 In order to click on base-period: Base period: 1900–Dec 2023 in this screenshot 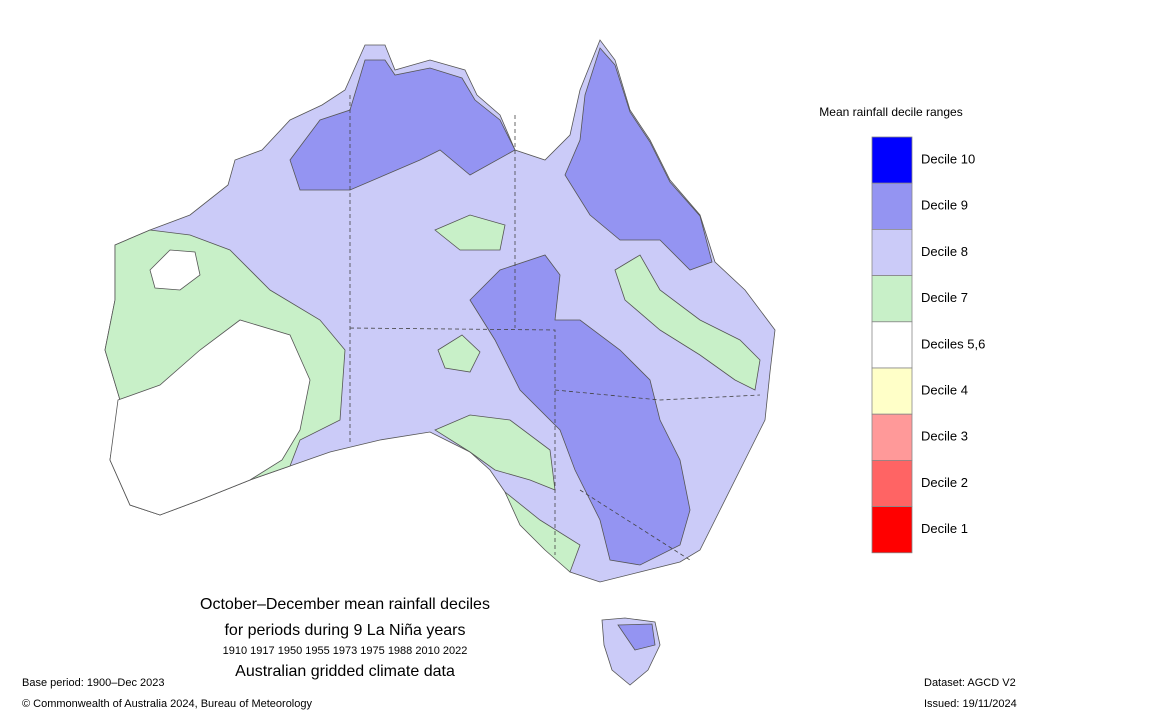, I will do `click(93, 683)`.